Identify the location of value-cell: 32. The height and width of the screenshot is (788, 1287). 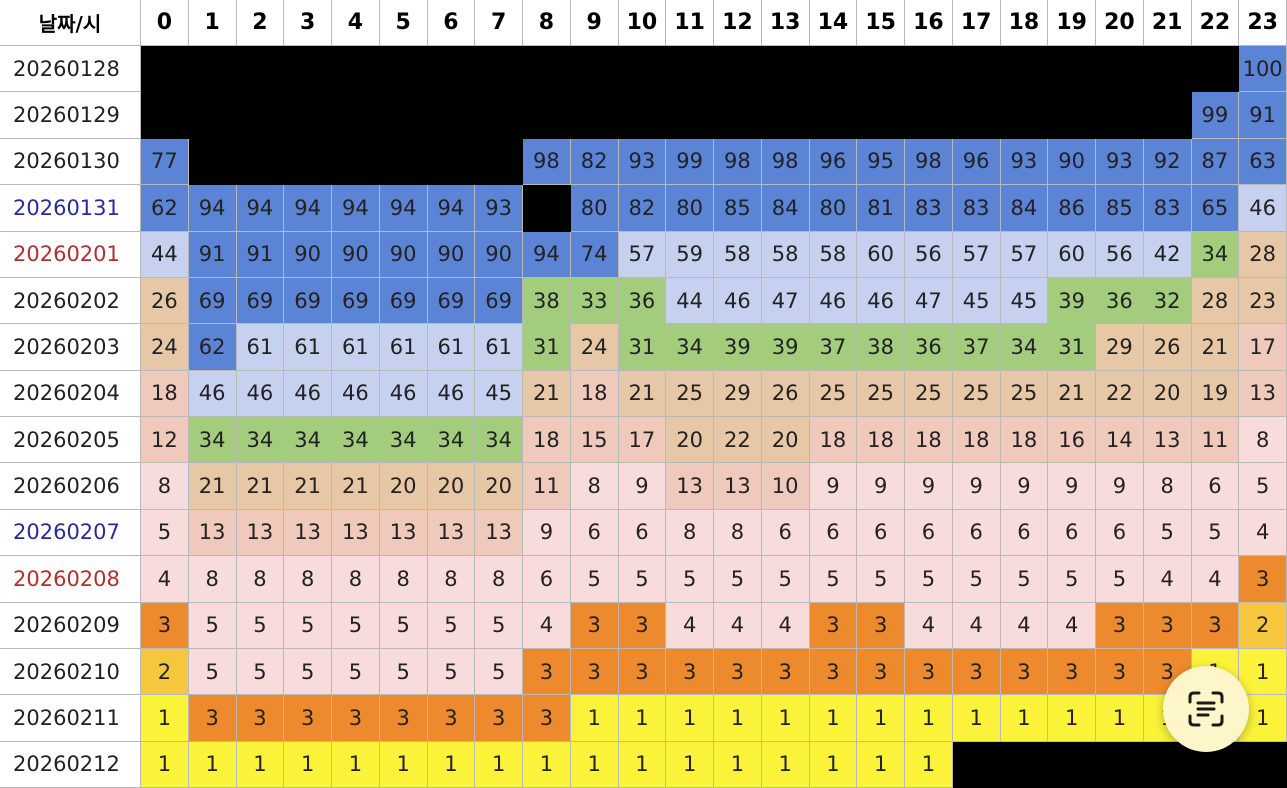
(1167, 301).